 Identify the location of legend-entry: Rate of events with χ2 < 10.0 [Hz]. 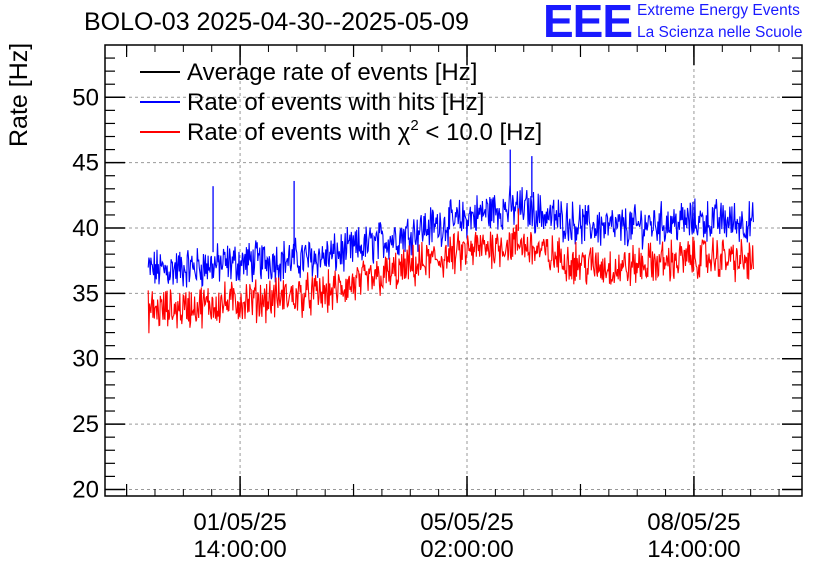
(364, 131).